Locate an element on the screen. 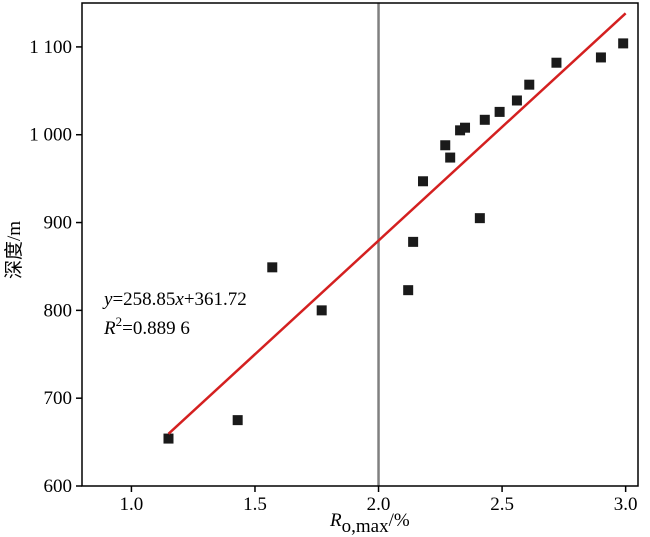 The image size is (650, 537). r-squared: R2=0.889 6 is located at coordinates (146, 326).